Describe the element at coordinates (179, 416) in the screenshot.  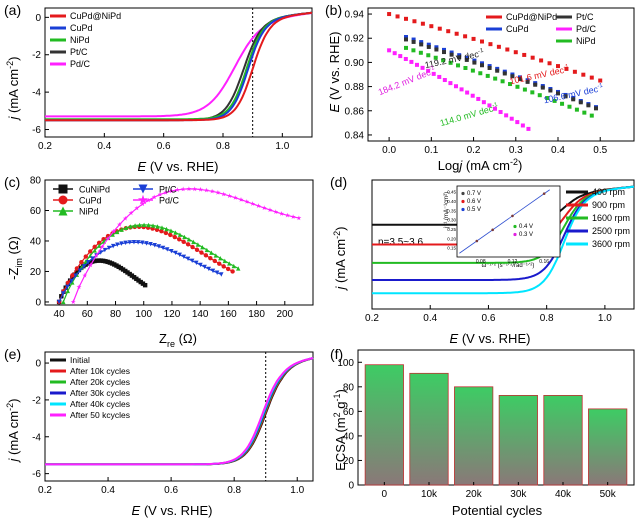
I see `panel-e-frame` at that location.